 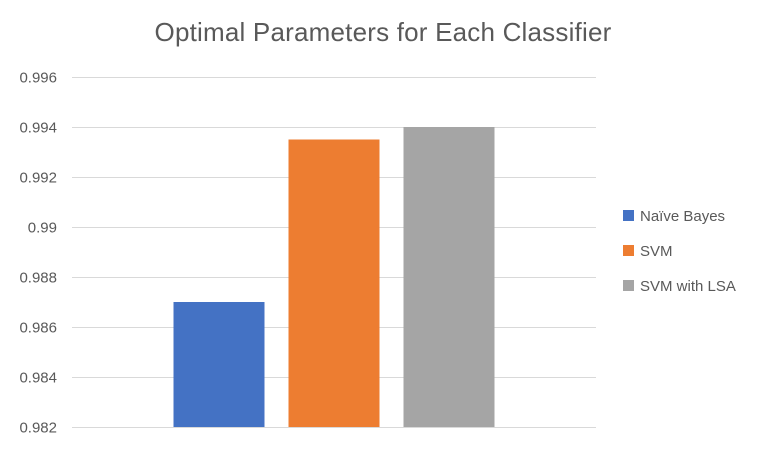 What do you see at coordinates (383, 32) in the screenshot?
I see `chart-title: Optimal Parameters for Each Classifier` at bounding box center [383, 32].